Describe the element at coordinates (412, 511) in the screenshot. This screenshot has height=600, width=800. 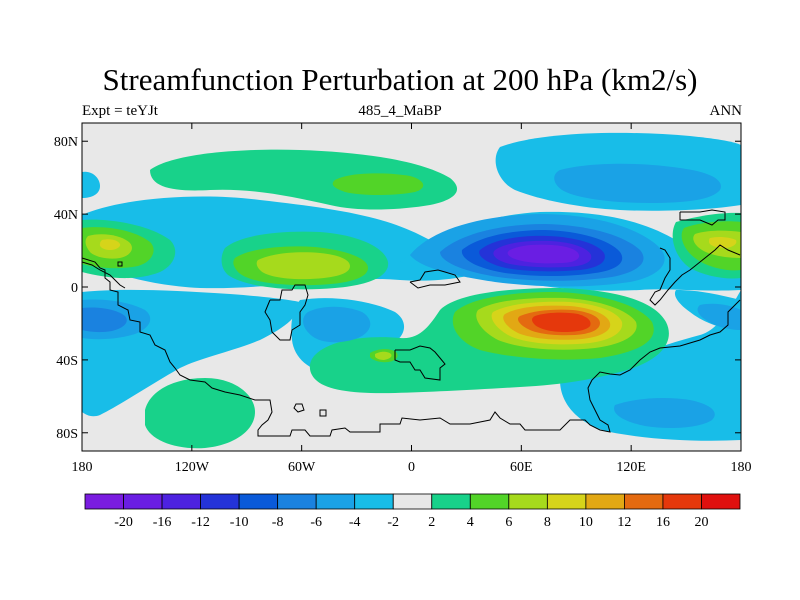
I see `colorbar: -20 -16 -12 -10 -8 -6 -4 -2 2 4 6 8 10 12 16 20` at that location.